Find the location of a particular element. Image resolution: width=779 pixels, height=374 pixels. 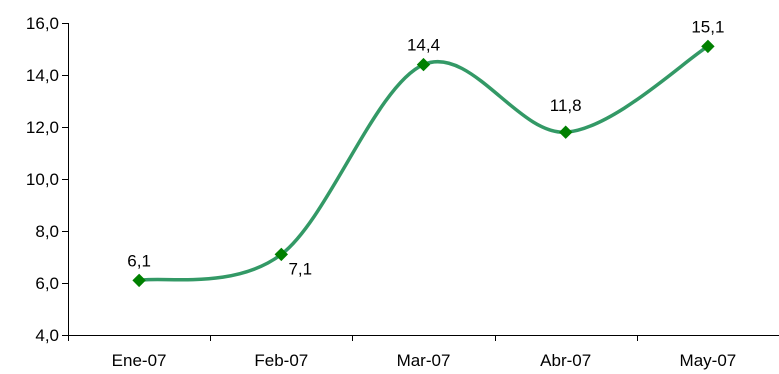

data-label: 6,1 is located at coordinates (139, 260).